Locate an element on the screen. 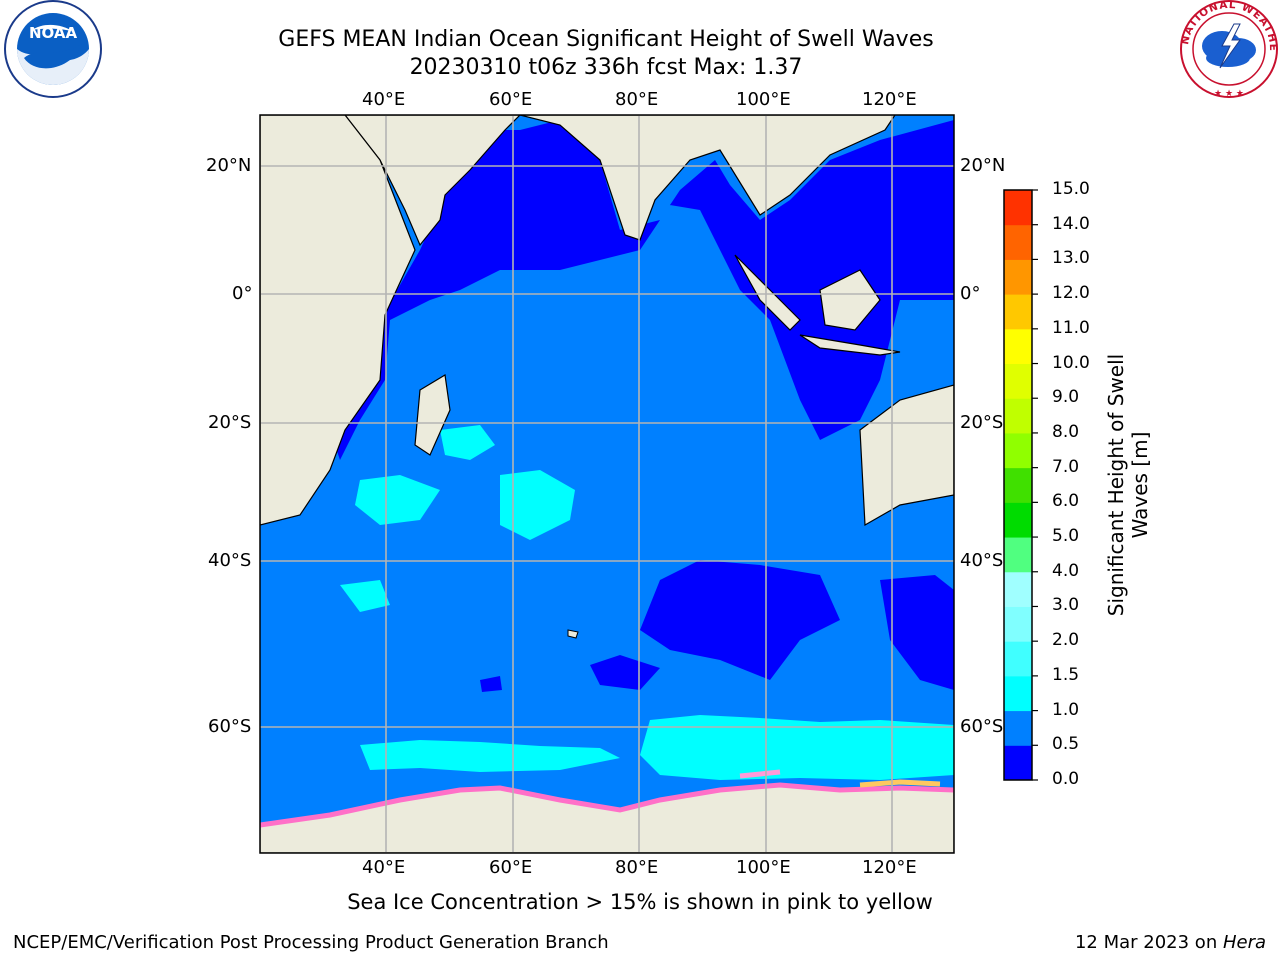 The image size is (1280, 960). colorbar-tick-label: 10.0 is located at coordinates (1071, 362).